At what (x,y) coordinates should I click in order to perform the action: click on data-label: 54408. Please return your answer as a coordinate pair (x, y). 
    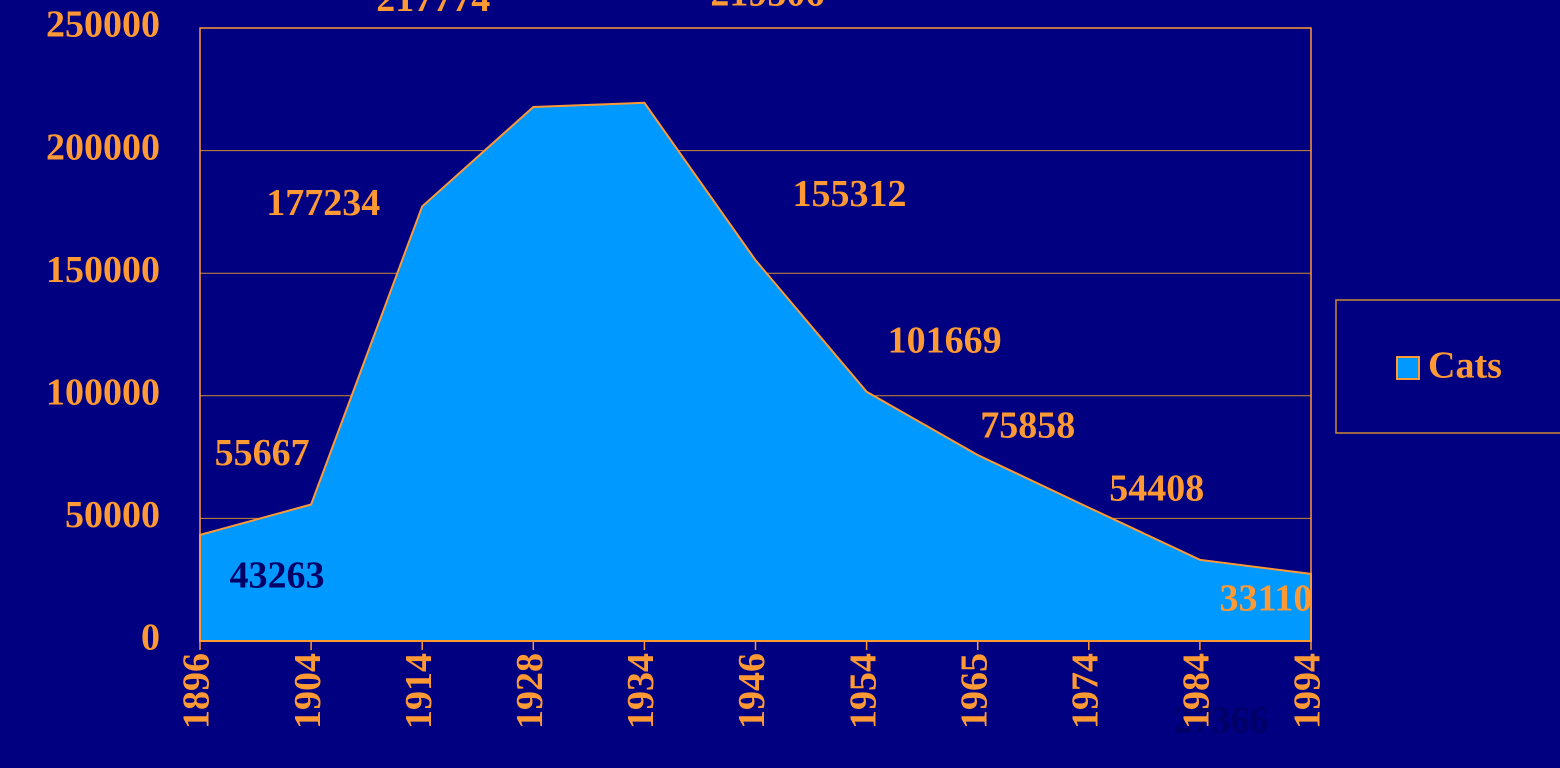
    Looking at the image, I should click on (1156, 488).